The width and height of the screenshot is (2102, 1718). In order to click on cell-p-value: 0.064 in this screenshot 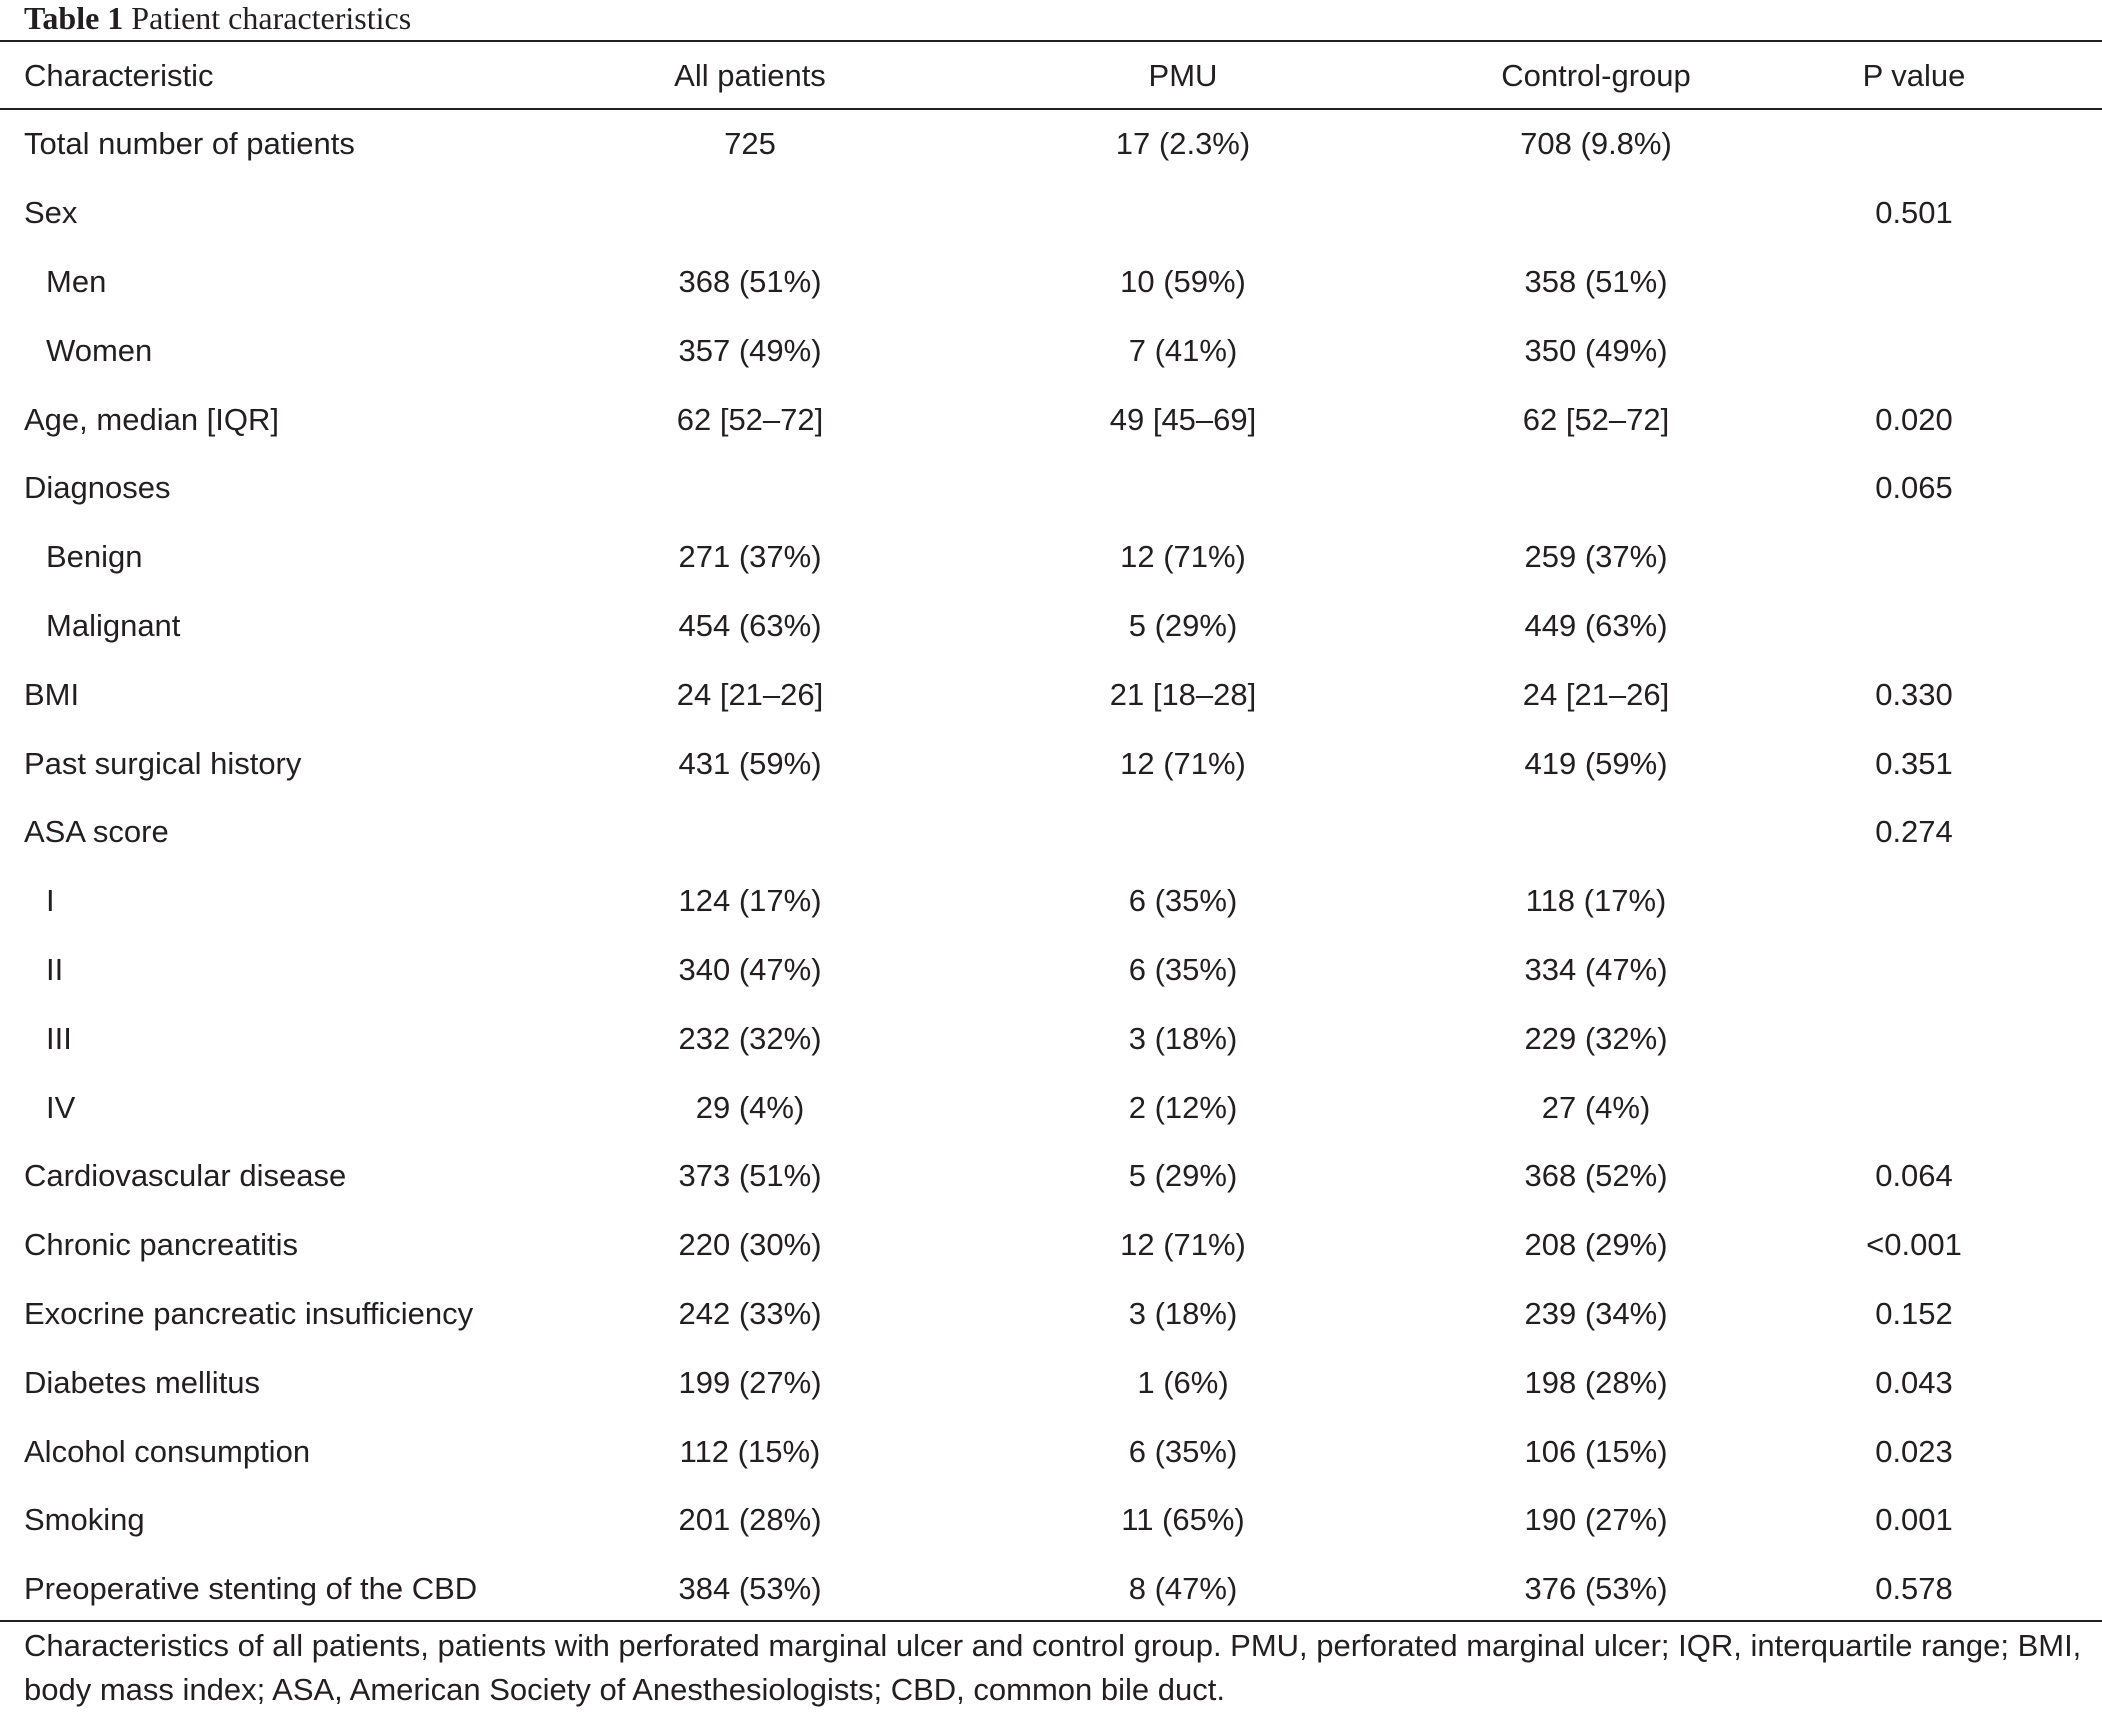, I will do `click(1914, 1176)`.